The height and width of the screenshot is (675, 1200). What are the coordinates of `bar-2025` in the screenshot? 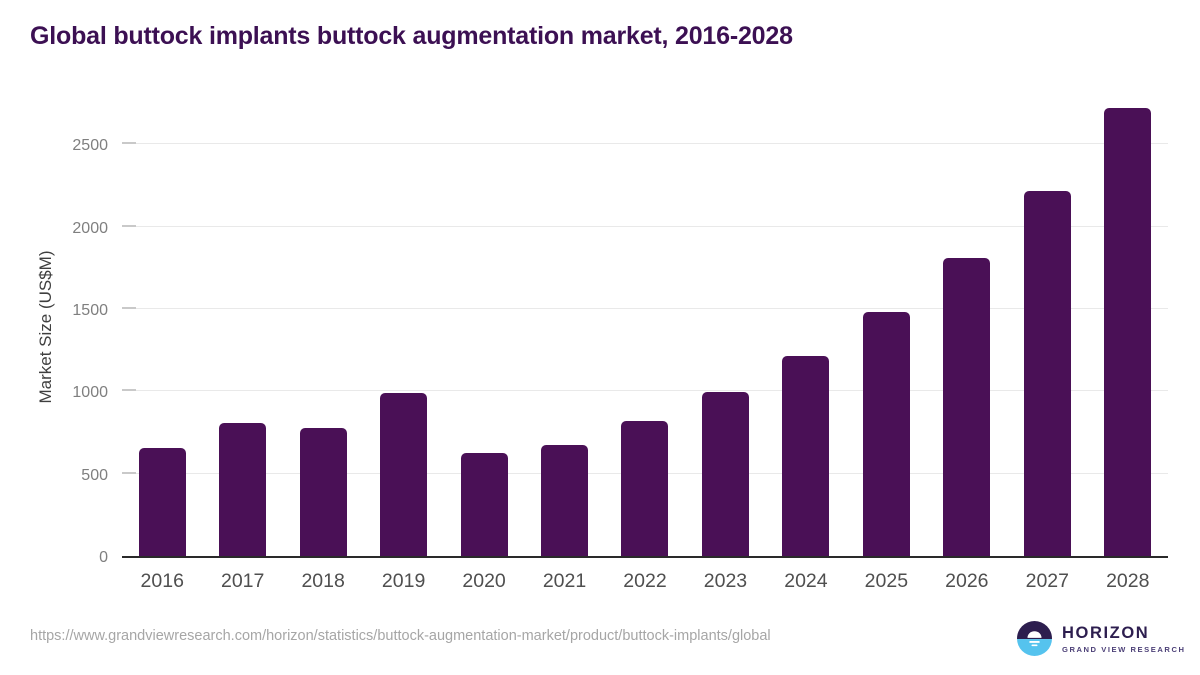 It's located at (886, 434).